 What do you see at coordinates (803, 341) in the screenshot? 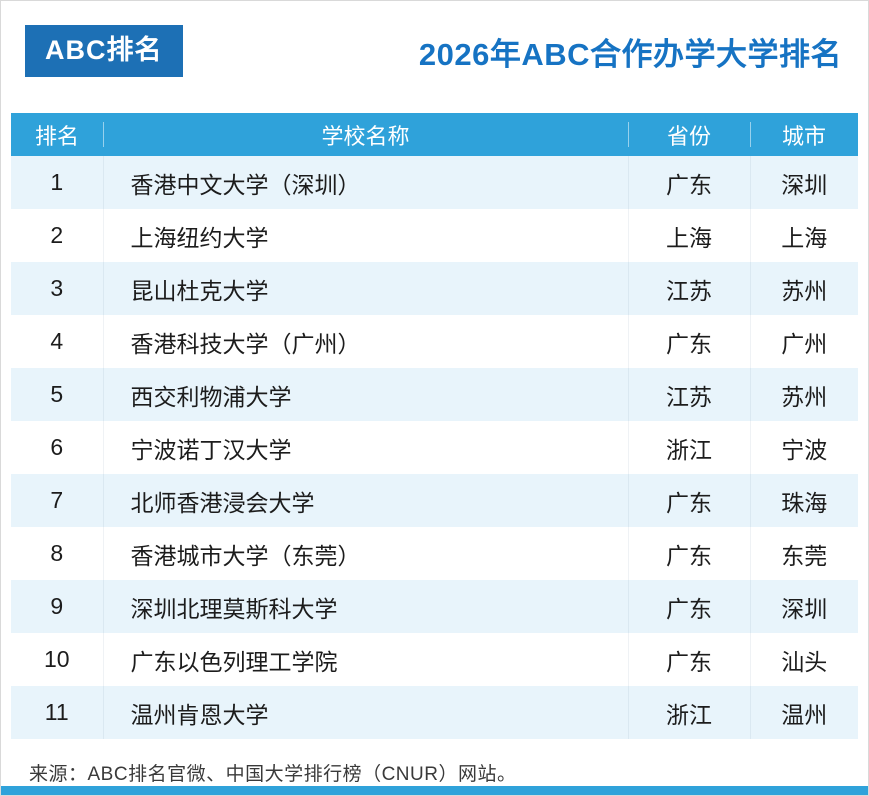
I see `city-cell: 广州` at bounding box center [803, 341].